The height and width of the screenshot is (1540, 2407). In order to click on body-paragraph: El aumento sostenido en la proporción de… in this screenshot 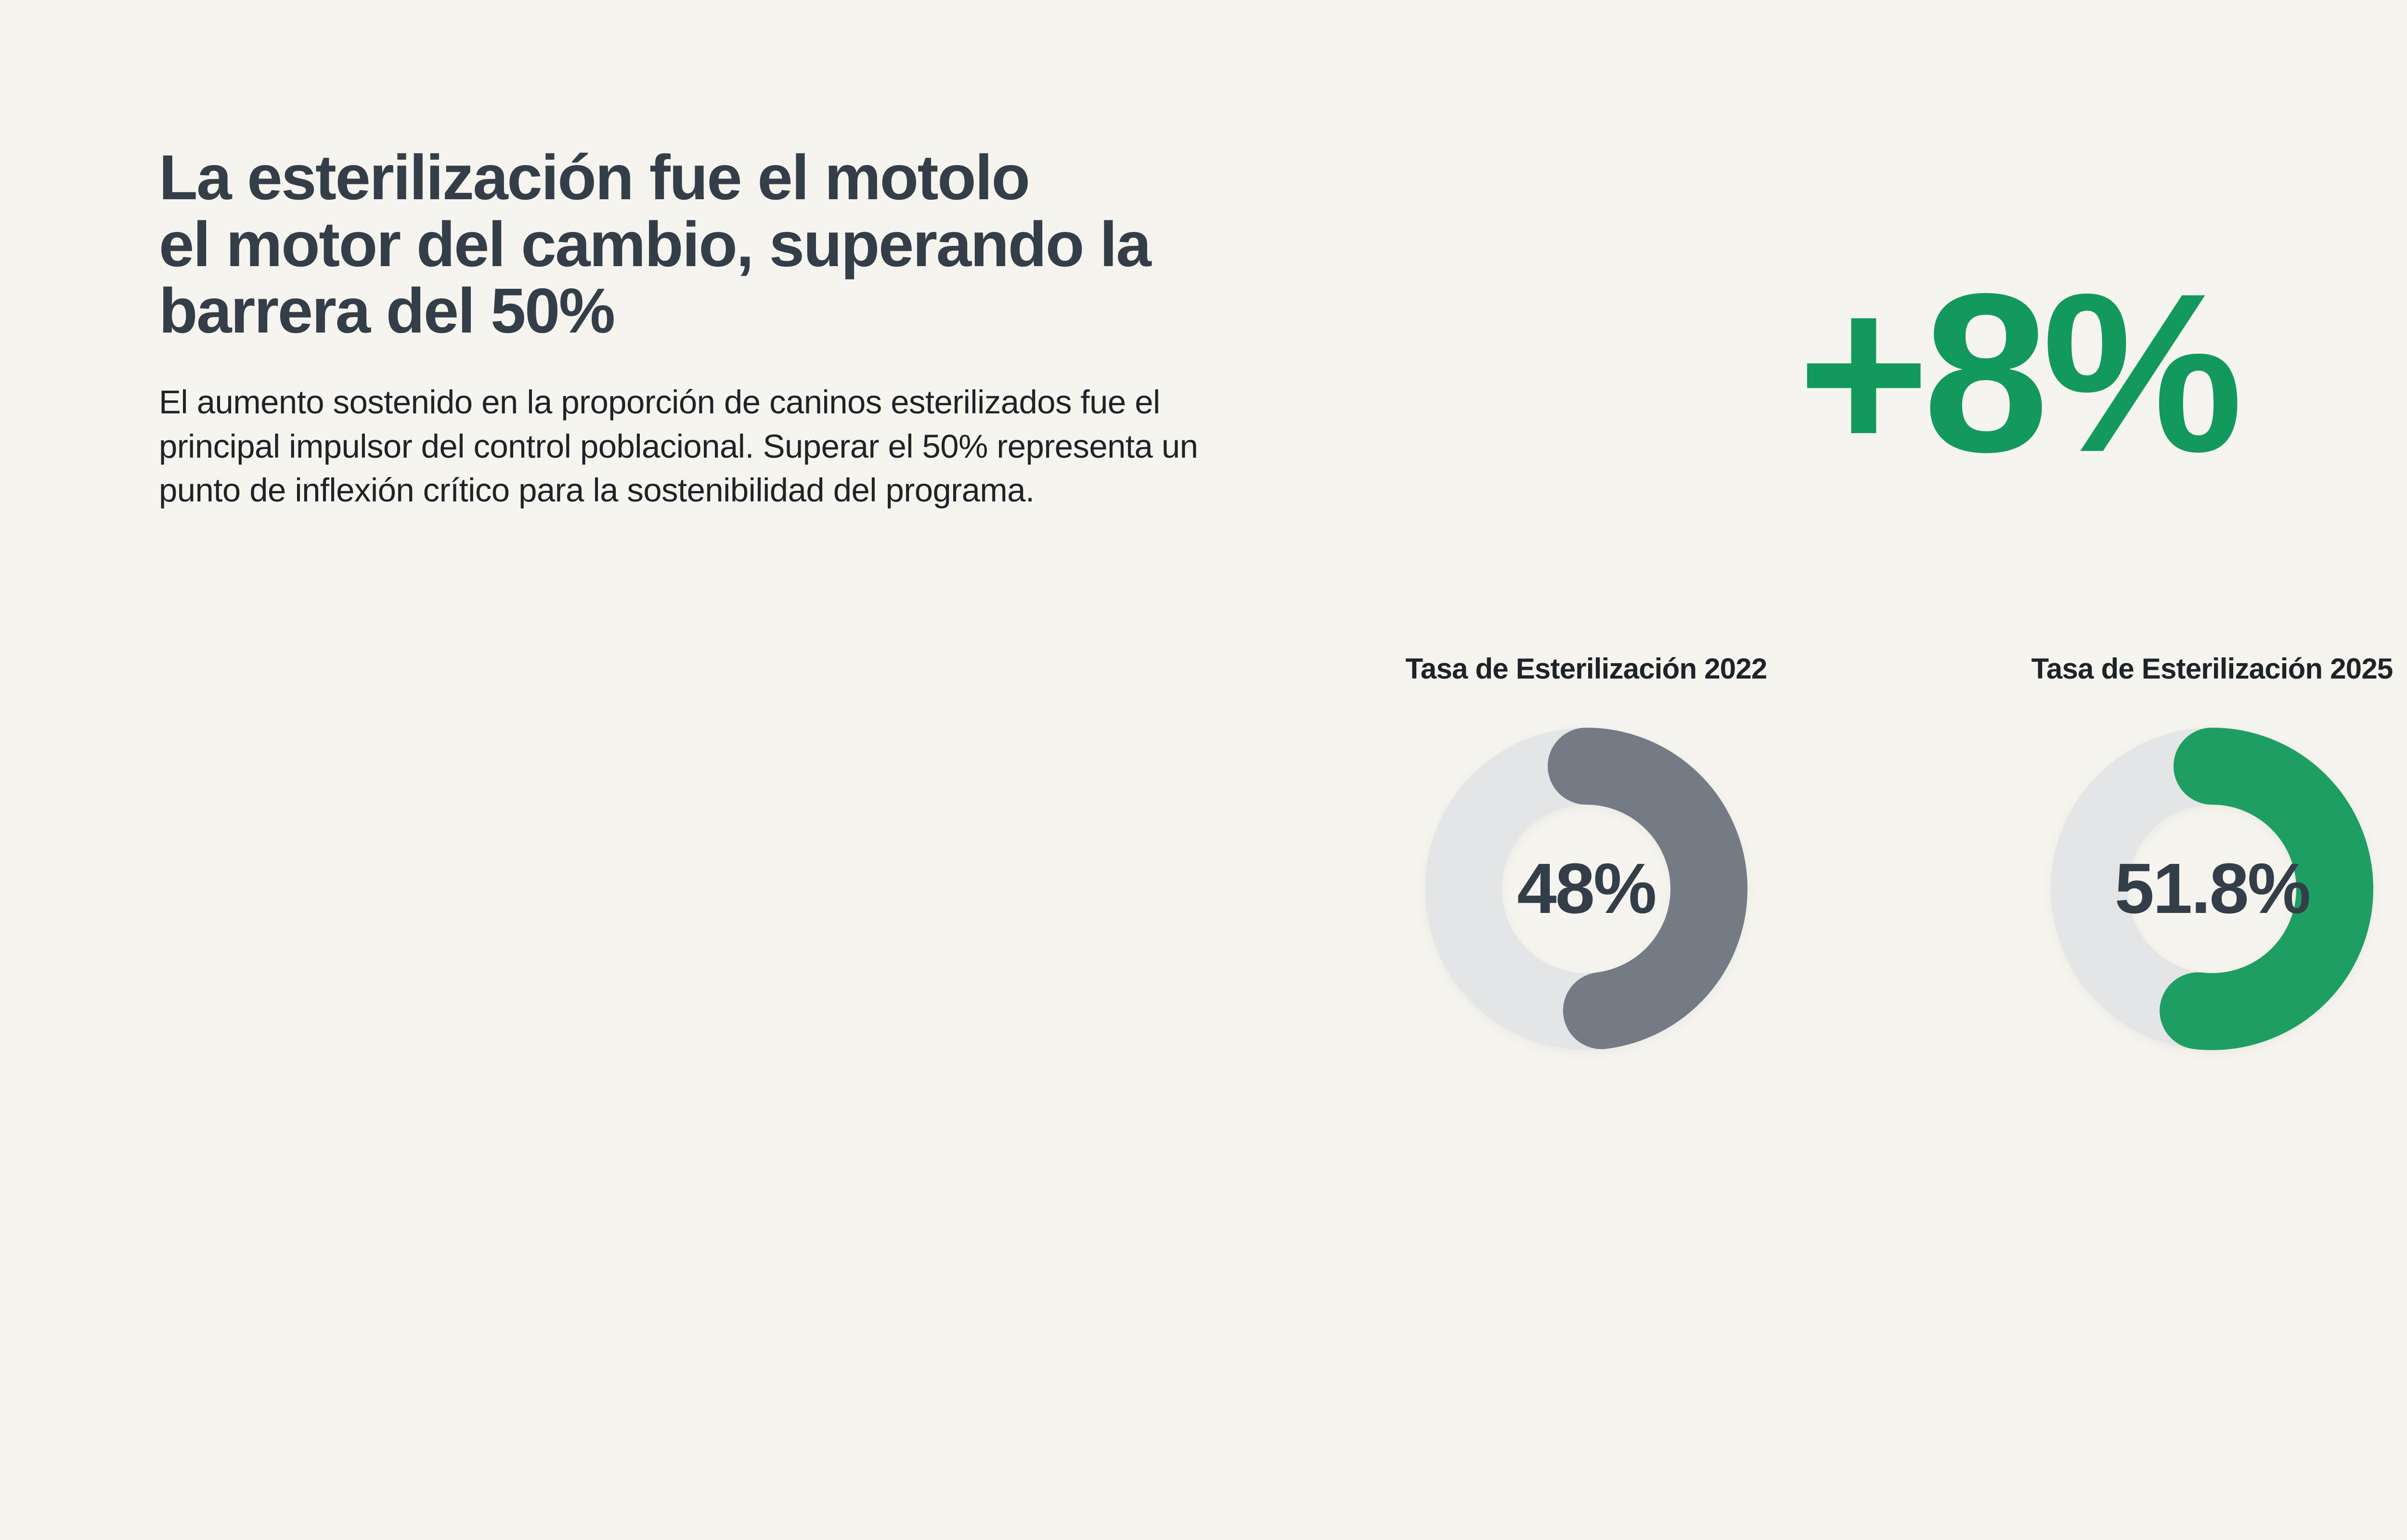, I will do `click(678, 446)`.